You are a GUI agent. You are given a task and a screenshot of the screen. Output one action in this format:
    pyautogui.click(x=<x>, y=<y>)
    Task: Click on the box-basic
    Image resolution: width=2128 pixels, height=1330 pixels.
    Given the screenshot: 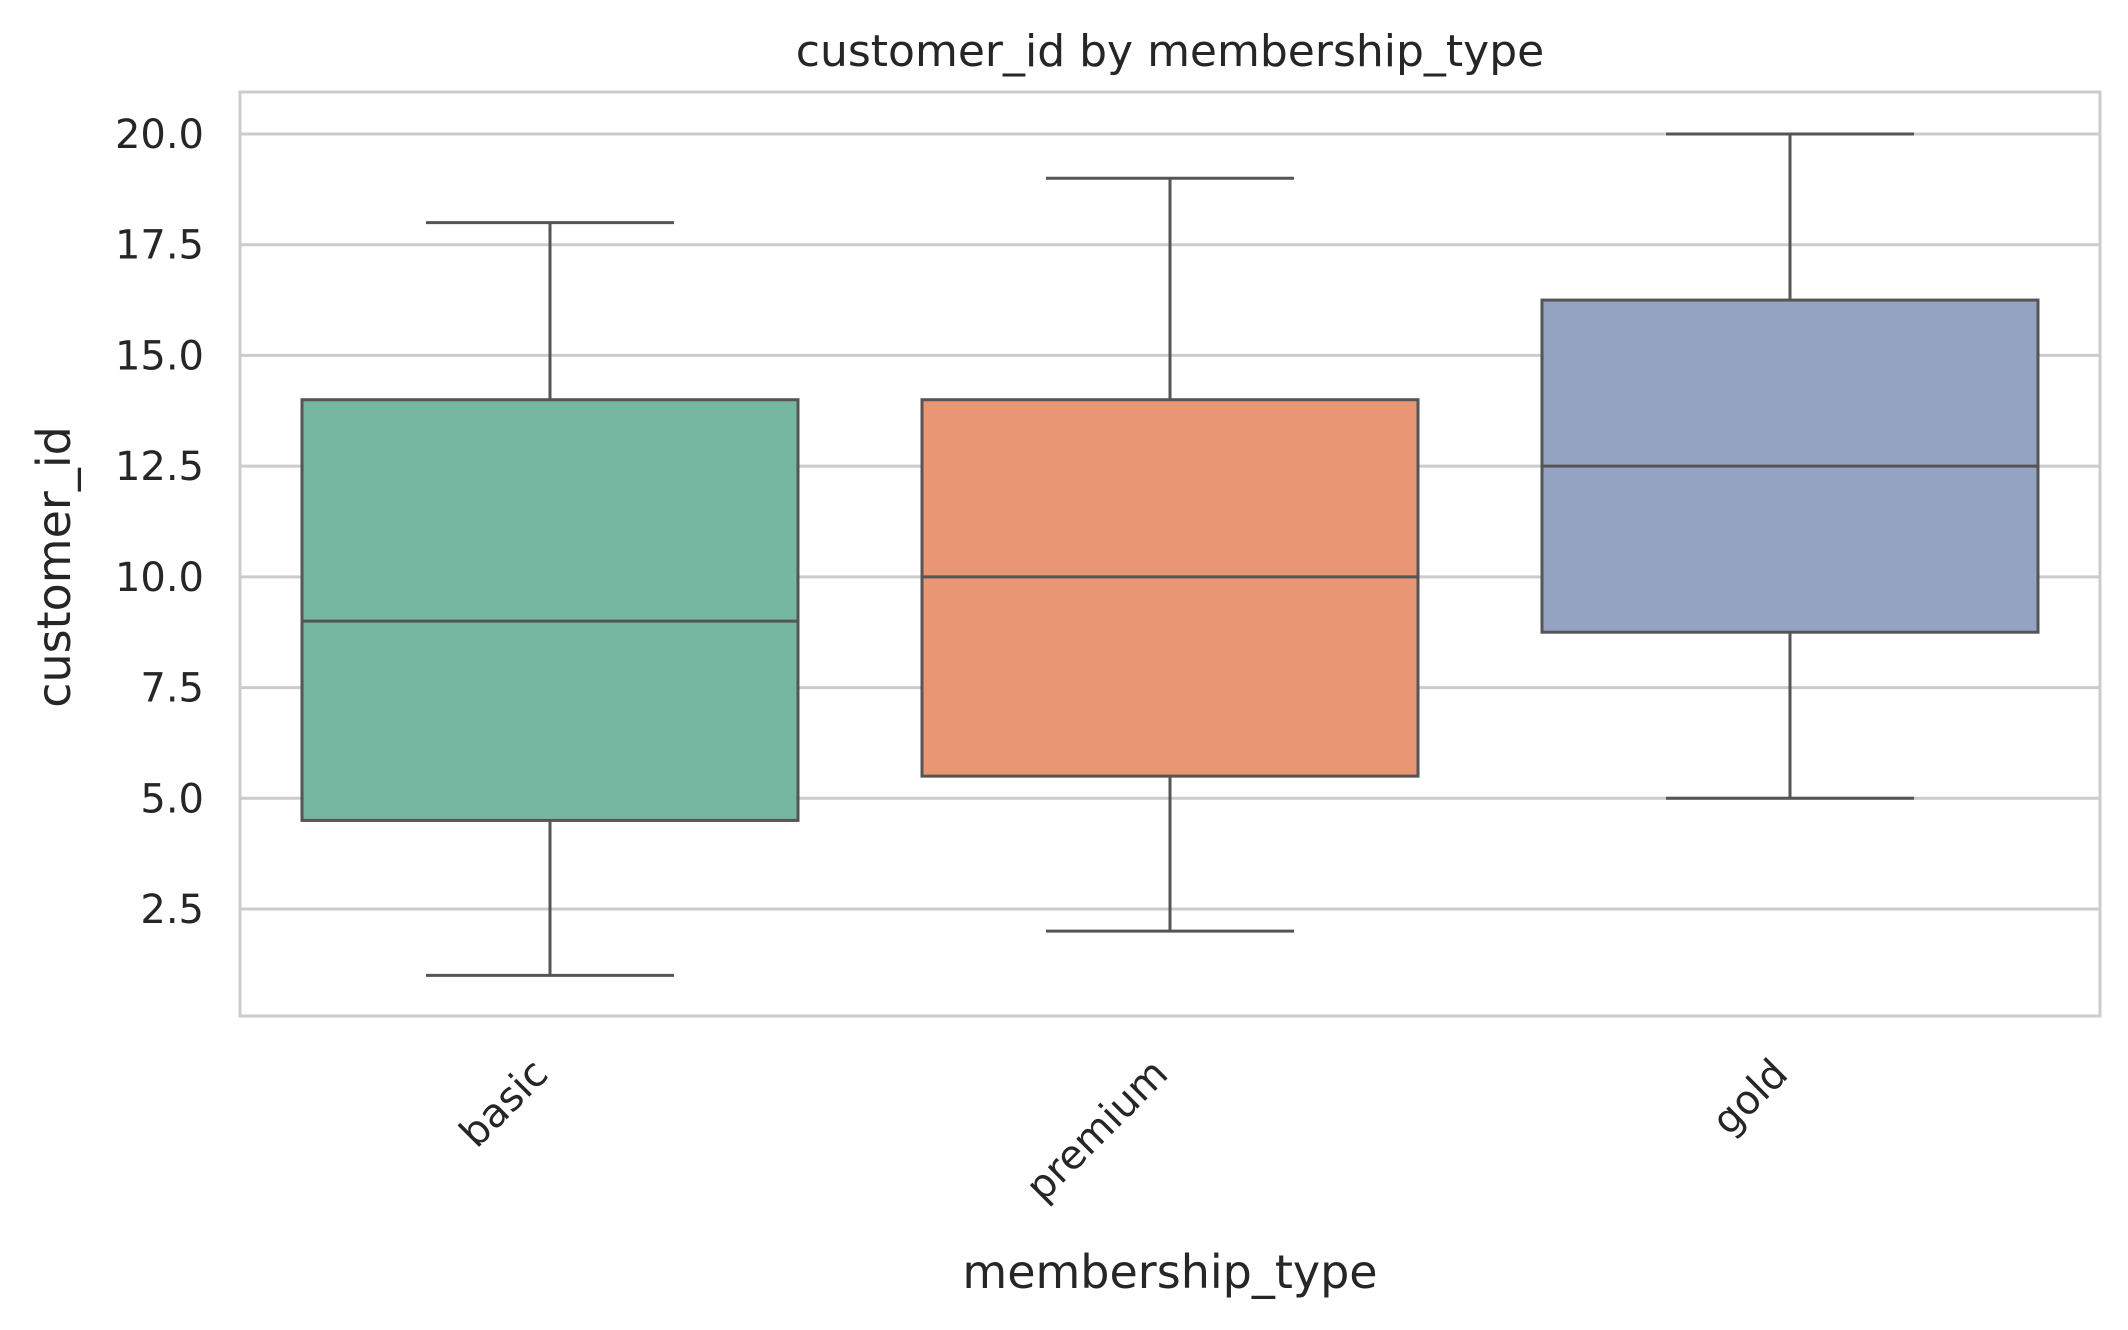 What is the action you would take?
    pyautogui.click(x=550, y=599)
    